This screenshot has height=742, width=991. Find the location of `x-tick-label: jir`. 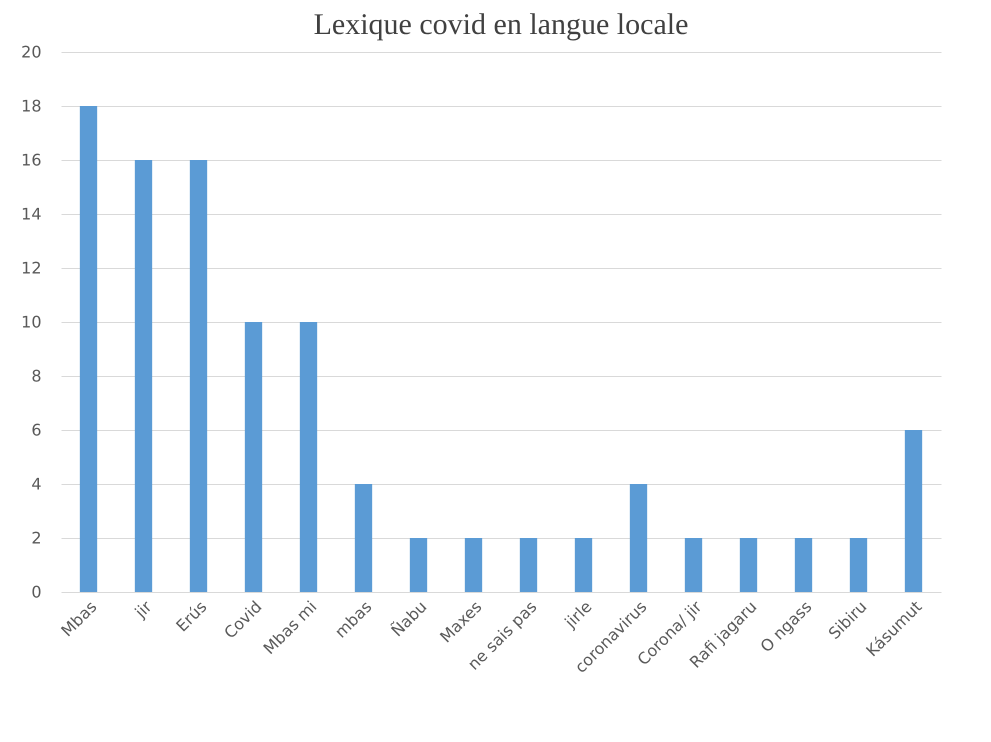

x-tick-label: jir is located at coordinates (143, 609).